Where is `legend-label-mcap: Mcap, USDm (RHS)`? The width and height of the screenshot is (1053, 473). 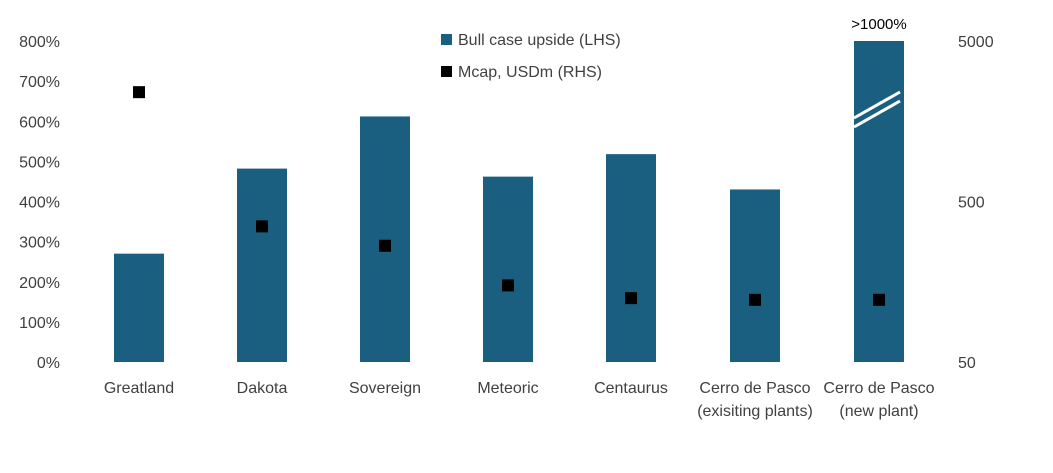
legend-label-mcap: Mcap, USDm (RHS) is located at coordinates (530, 72).